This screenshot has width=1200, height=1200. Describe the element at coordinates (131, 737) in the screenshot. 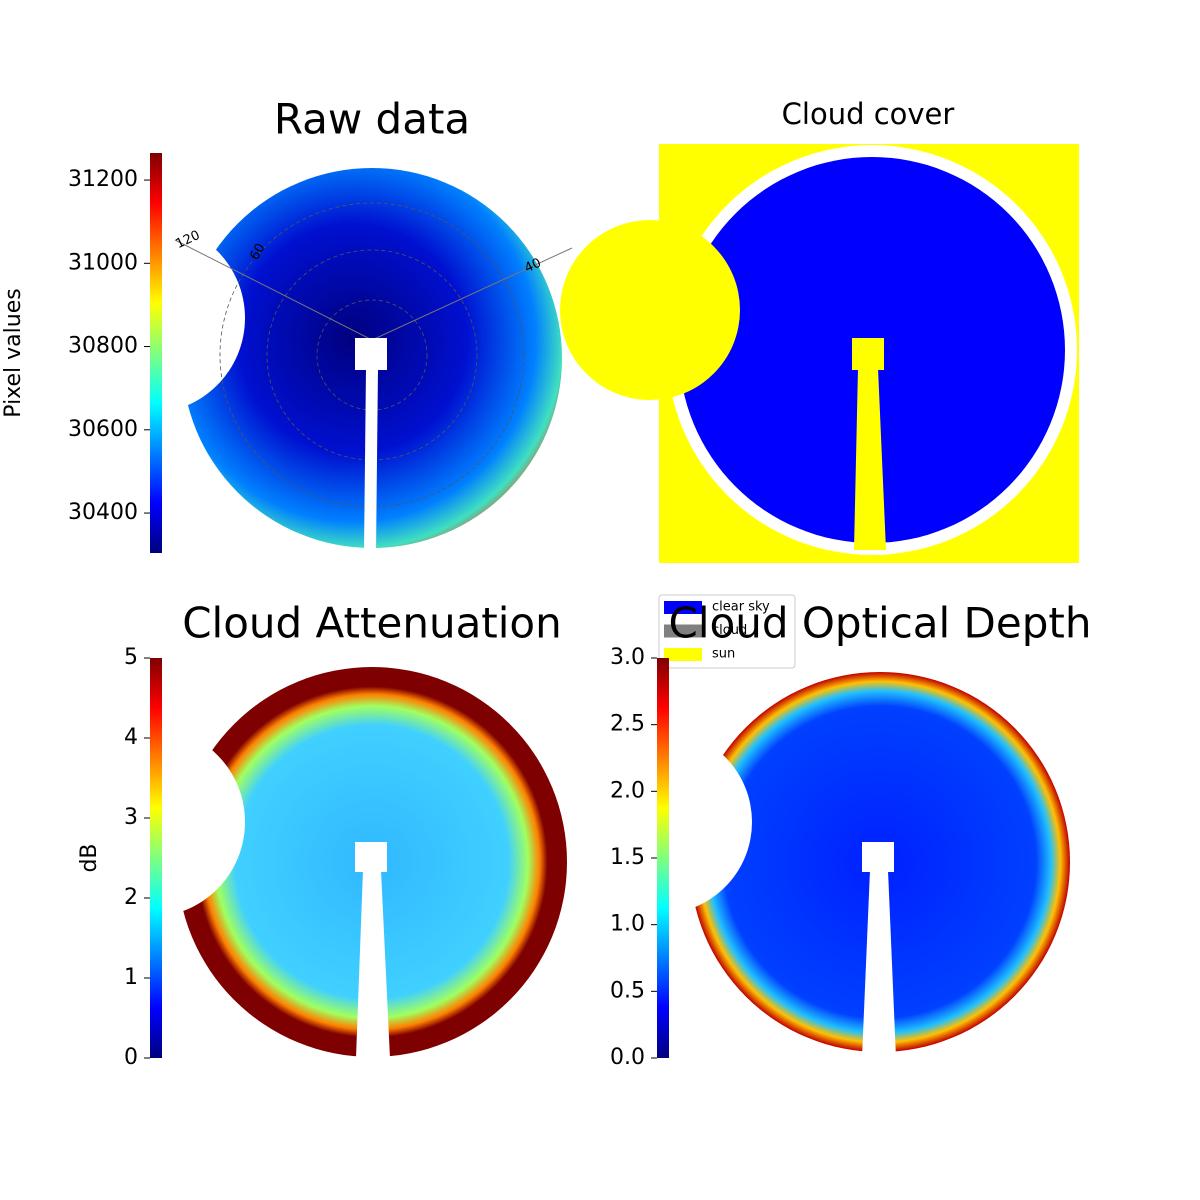

I see `tick-label: 4` at that location.